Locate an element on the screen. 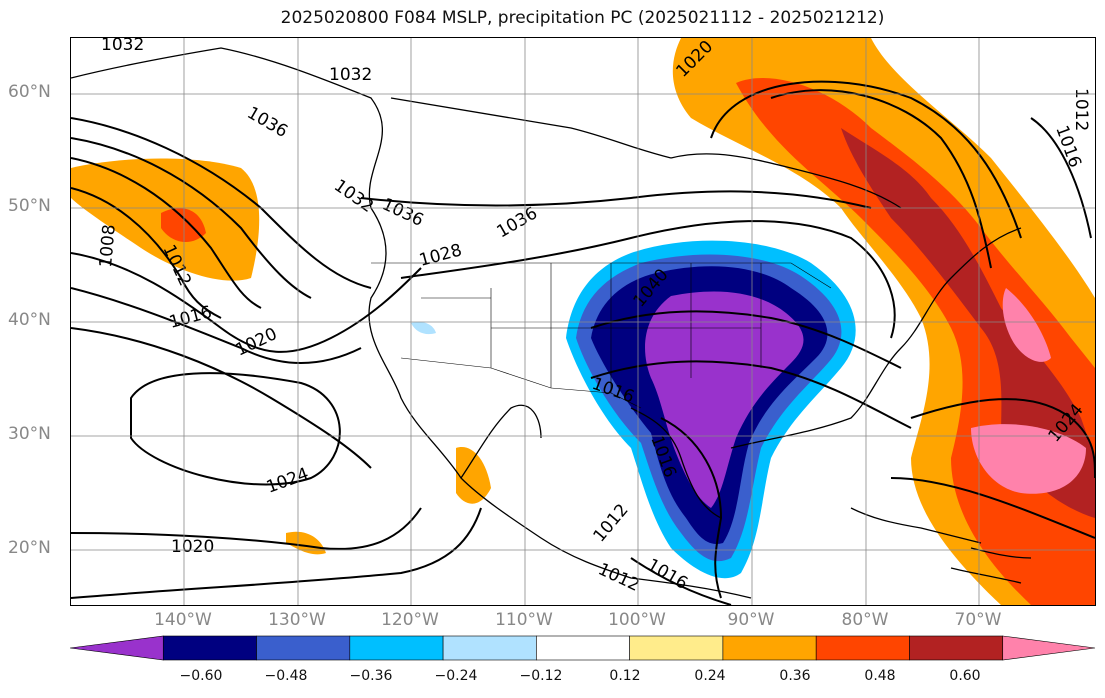 This screenshot has height=698, width=1105. colorbar-tick-8: 0.36 is located at coordinates (795, 676).